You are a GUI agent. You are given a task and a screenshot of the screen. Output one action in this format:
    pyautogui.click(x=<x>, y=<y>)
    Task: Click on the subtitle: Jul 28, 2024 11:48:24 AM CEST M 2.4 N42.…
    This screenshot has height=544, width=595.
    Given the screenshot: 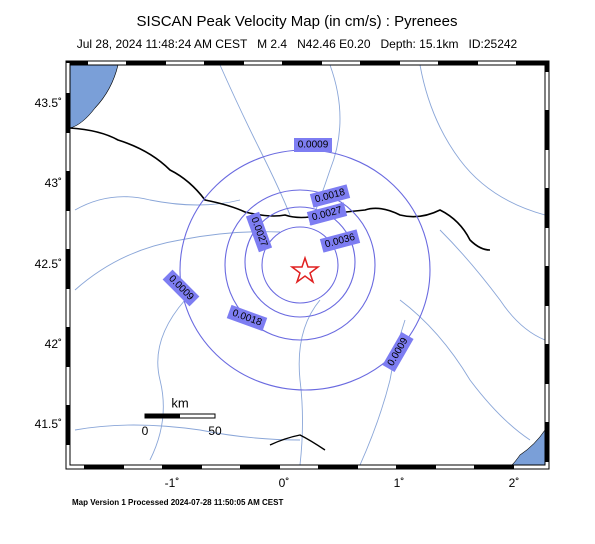 What is the action you would take?
    pyautogui.click(x=297, y=44)
    